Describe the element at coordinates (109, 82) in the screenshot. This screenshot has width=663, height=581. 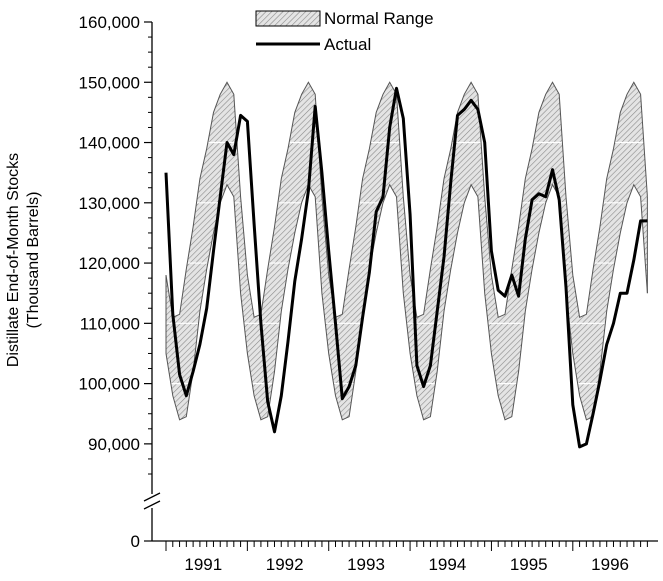
I see `y-tick-label: 150,000` at that location.